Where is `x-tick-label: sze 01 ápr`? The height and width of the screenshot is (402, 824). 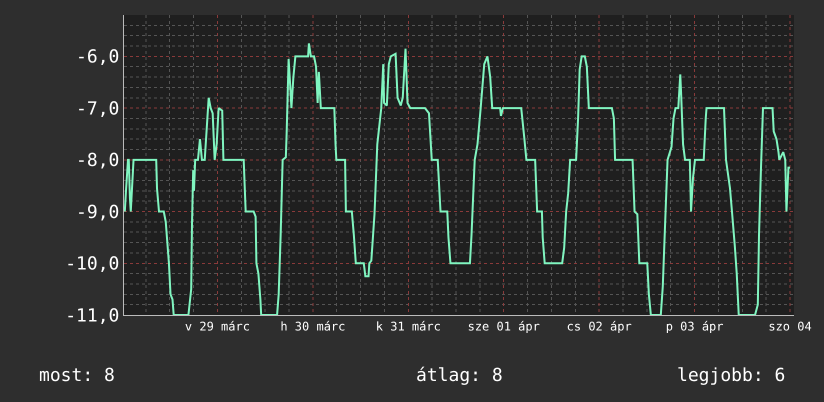 x-tick-label: sze 01 ápr is located at coordinates (504, 326).